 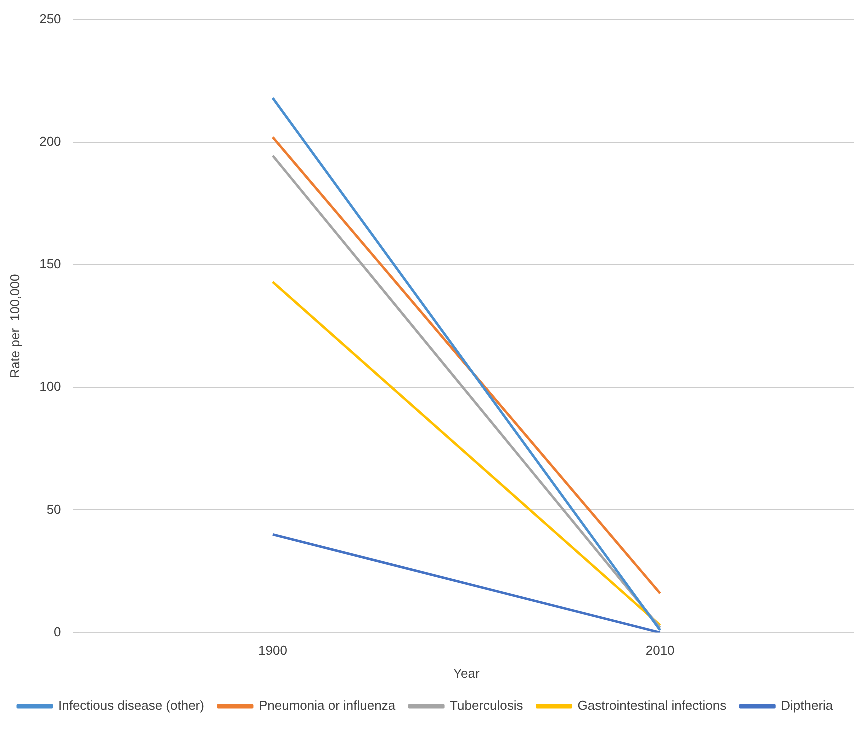 I want to click on y-tick-label: 250, so click(x=51, y=18).